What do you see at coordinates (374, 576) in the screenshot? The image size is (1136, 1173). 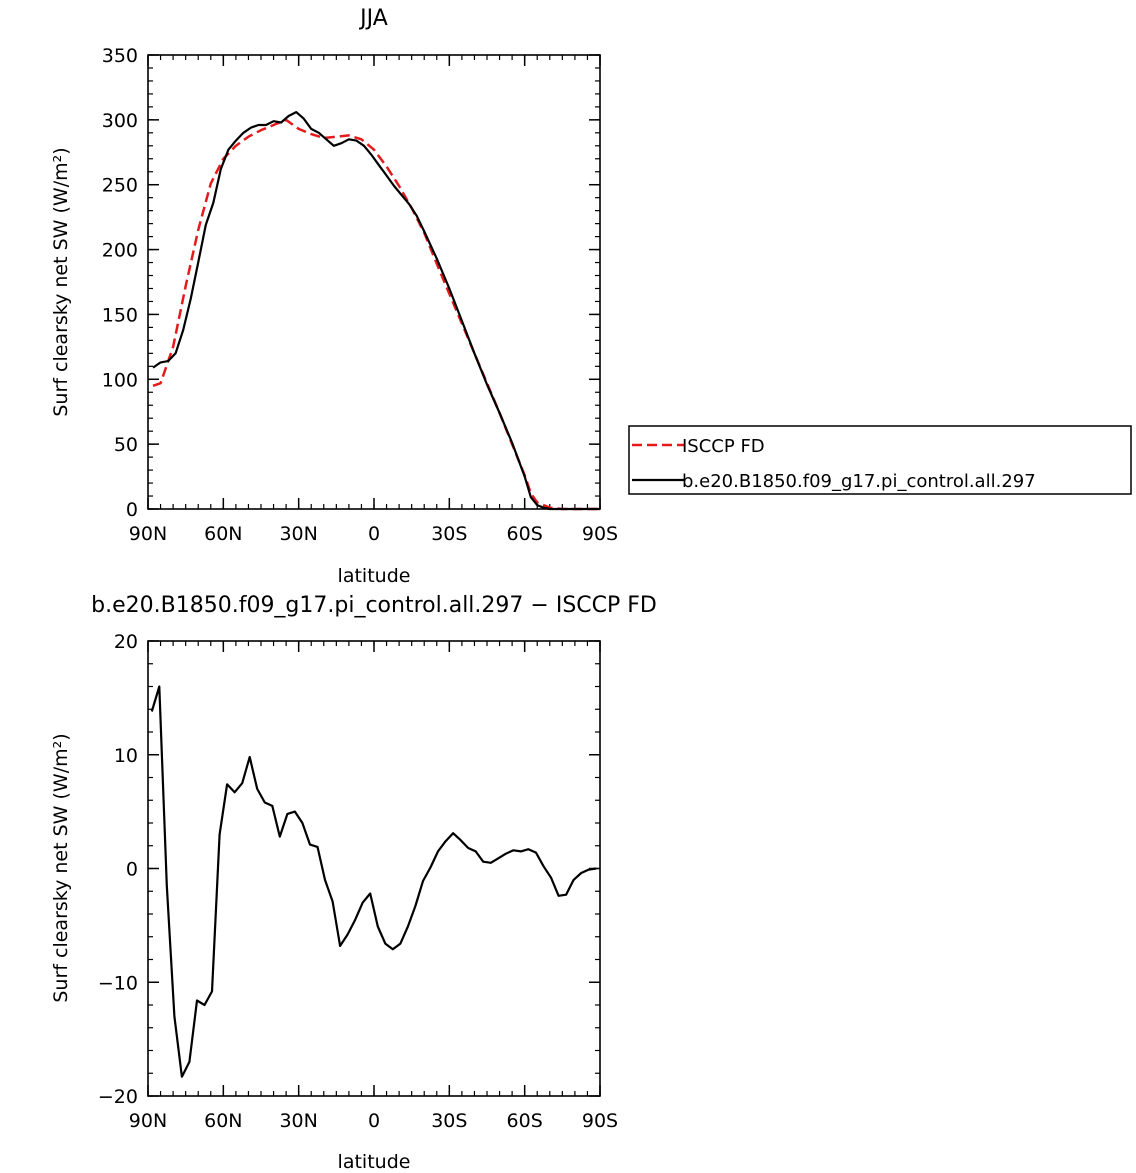 I see `top-panel-x-axis-label: latitude` at bounding box center [374, 576].